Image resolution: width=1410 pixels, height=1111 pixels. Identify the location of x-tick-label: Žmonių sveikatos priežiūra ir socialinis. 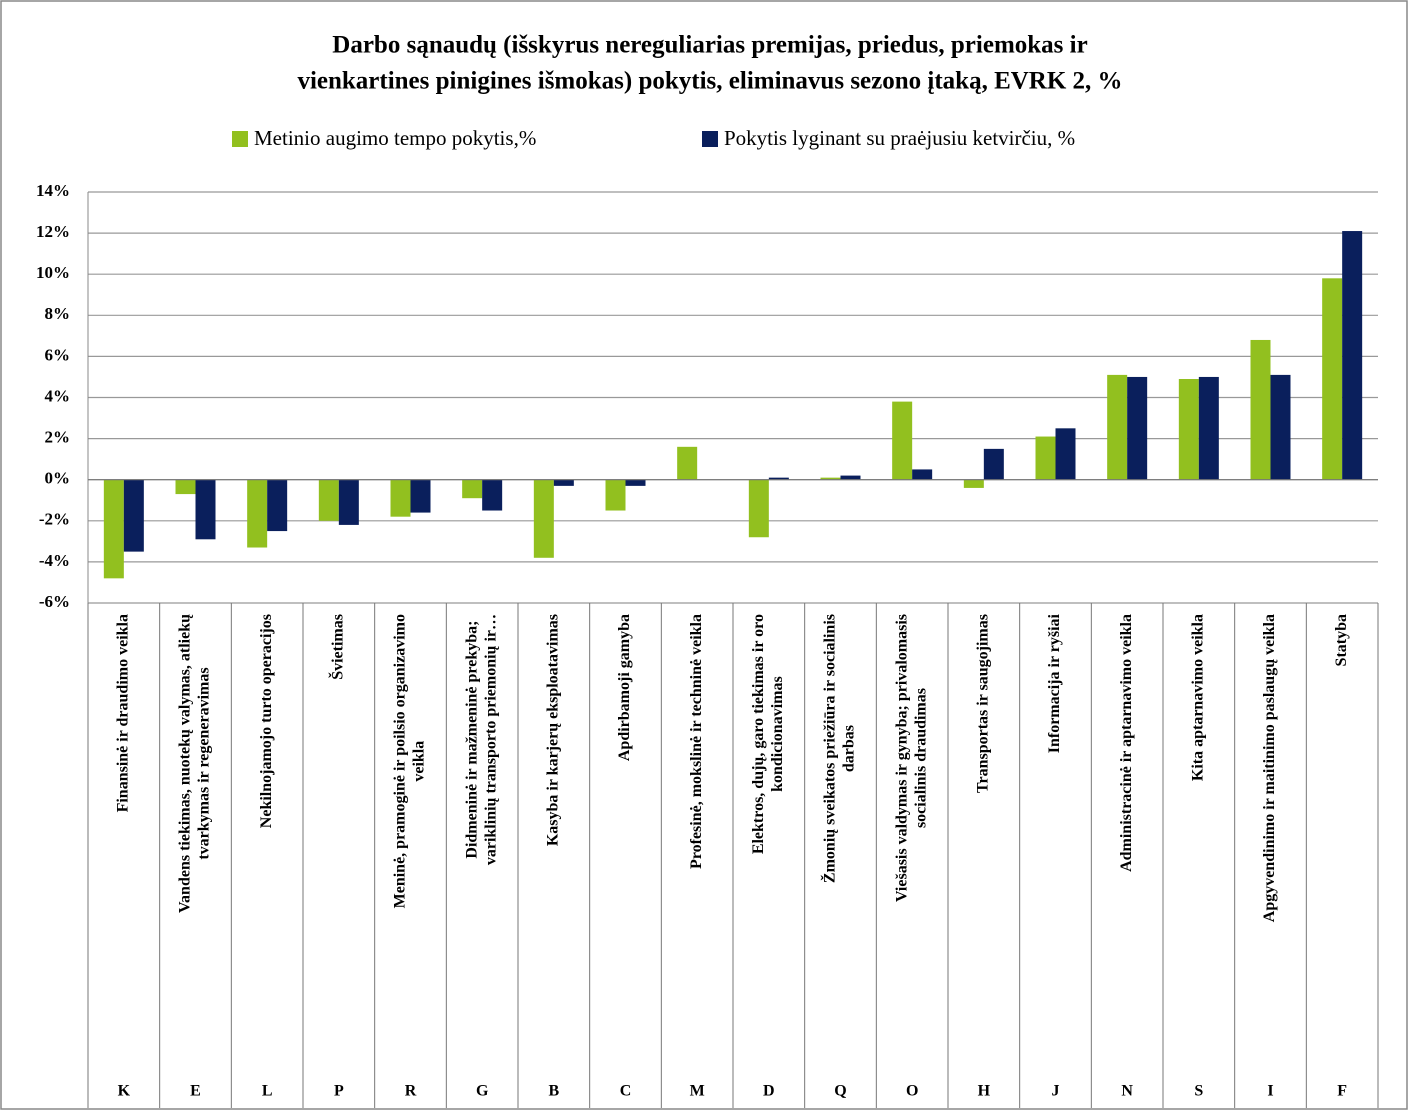
(829, 748).